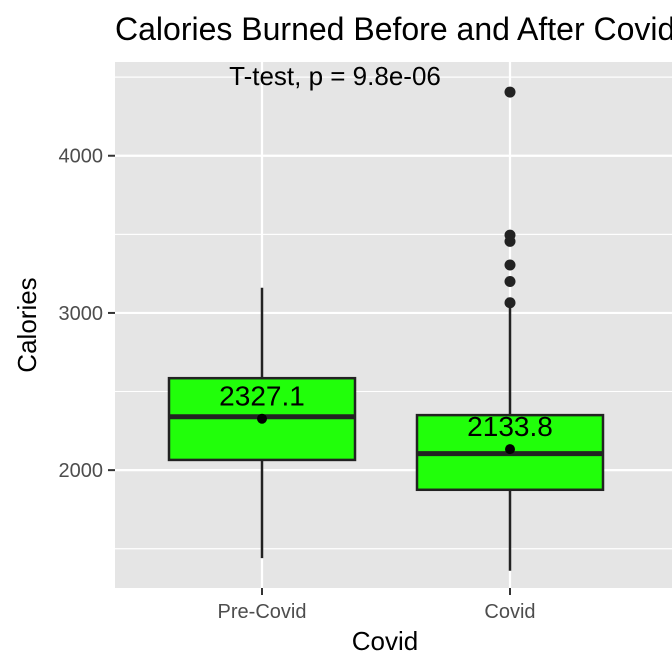  What do you see at coordinates (509, 612) in the screenshot?
I see `x-tick-label: Covid` at bounding box center [509, 612].